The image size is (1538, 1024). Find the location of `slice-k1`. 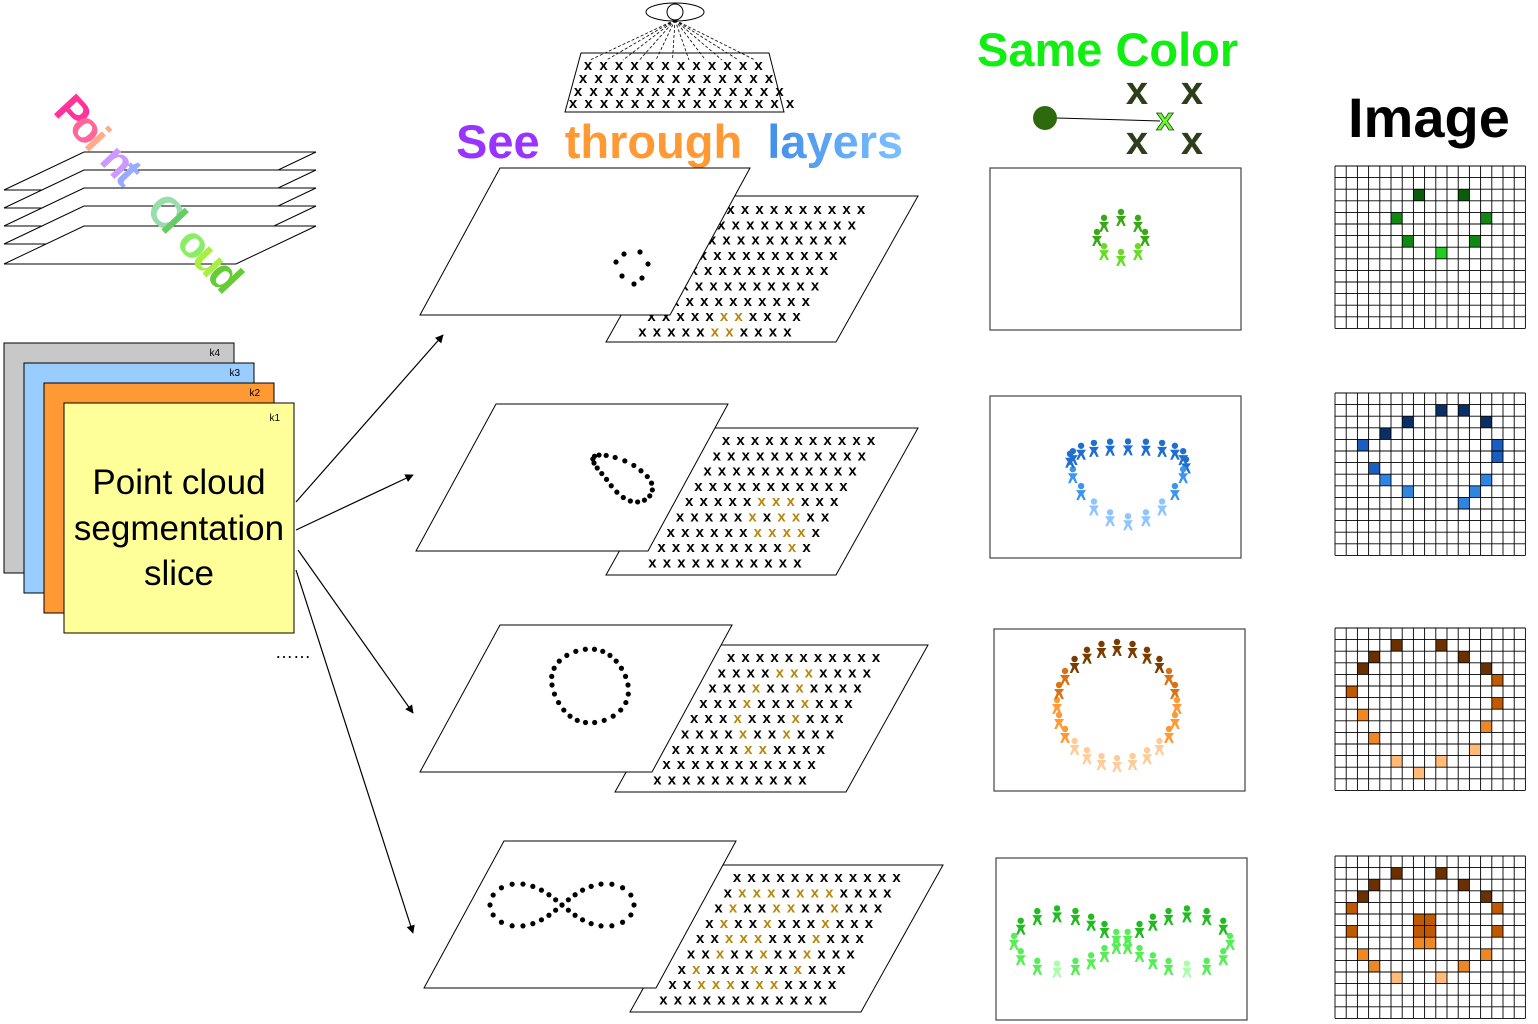

slice-k1 is located at coordinates (179, 518).